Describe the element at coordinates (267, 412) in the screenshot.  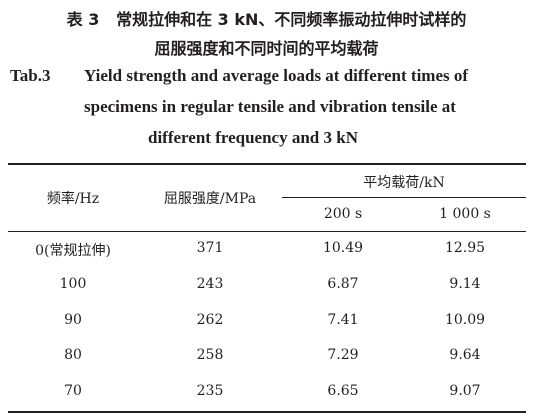
I see `table-bottom-rule` at that location.